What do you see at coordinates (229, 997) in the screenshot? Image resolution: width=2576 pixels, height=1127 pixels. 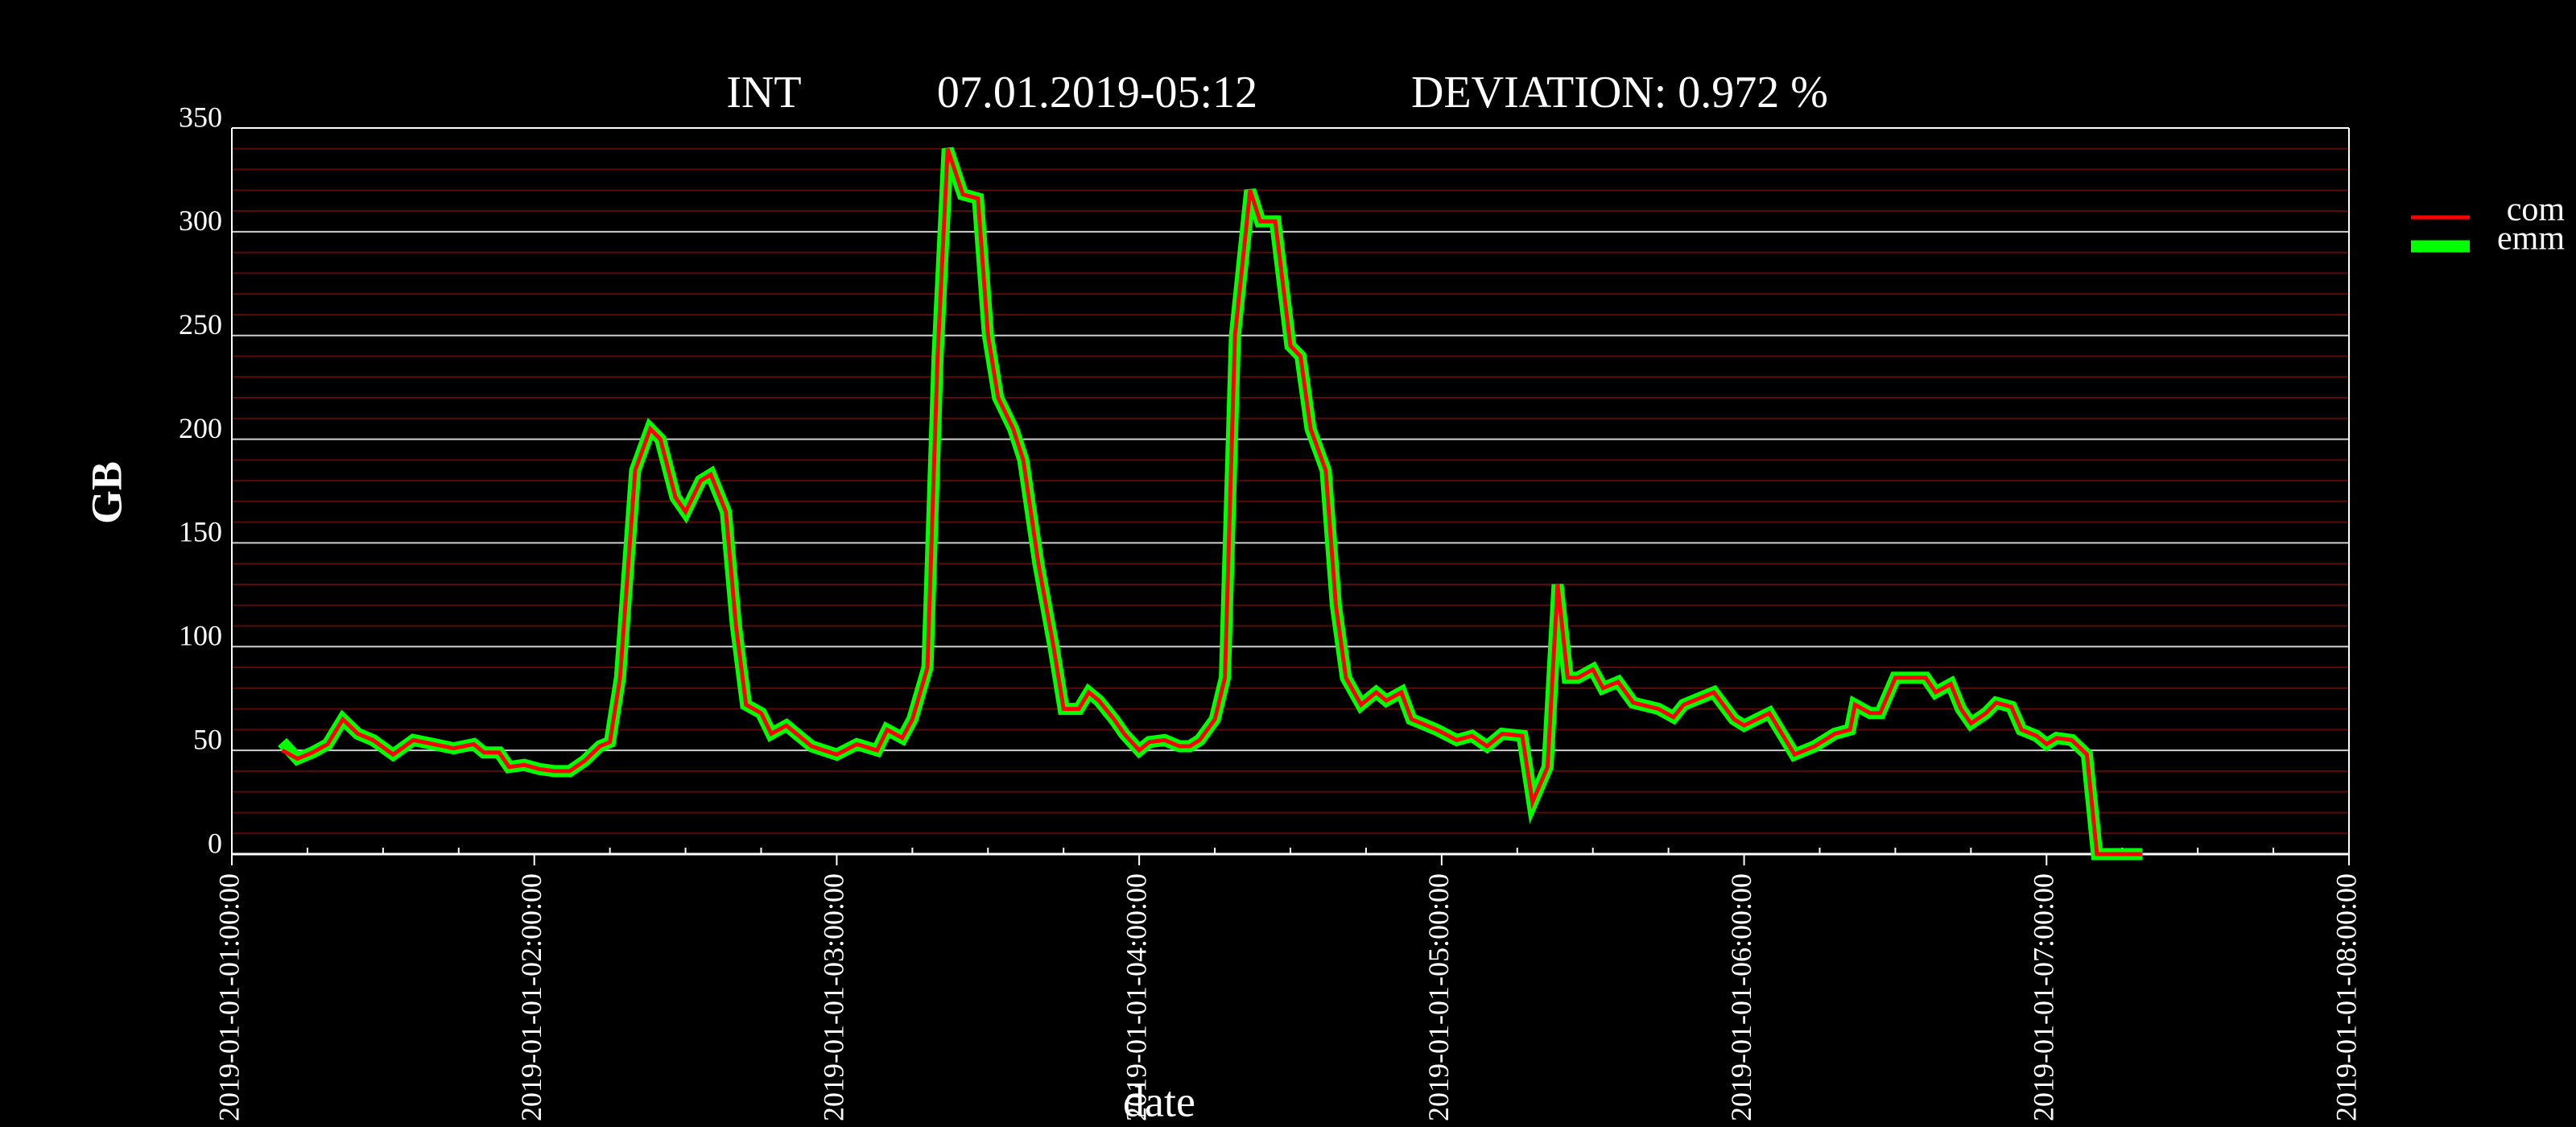 I see `x-tick-label: 2019-01-01-01:00:00` at bounding box center [229, 997].